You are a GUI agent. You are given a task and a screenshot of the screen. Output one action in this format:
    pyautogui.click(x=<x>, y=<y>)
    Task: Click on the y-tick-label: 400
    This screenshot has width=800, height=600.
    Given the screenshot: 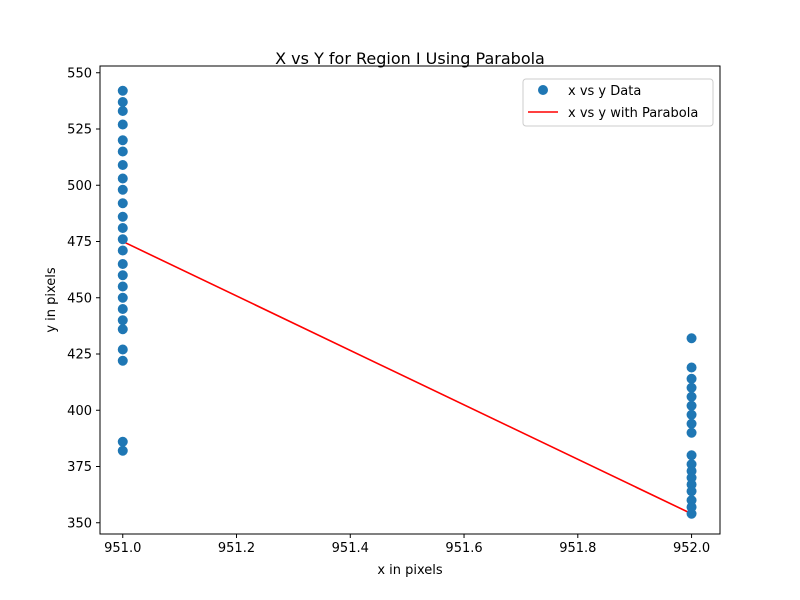 What is the action you would take?
    pyautogui.click(x=79, y=411)
    